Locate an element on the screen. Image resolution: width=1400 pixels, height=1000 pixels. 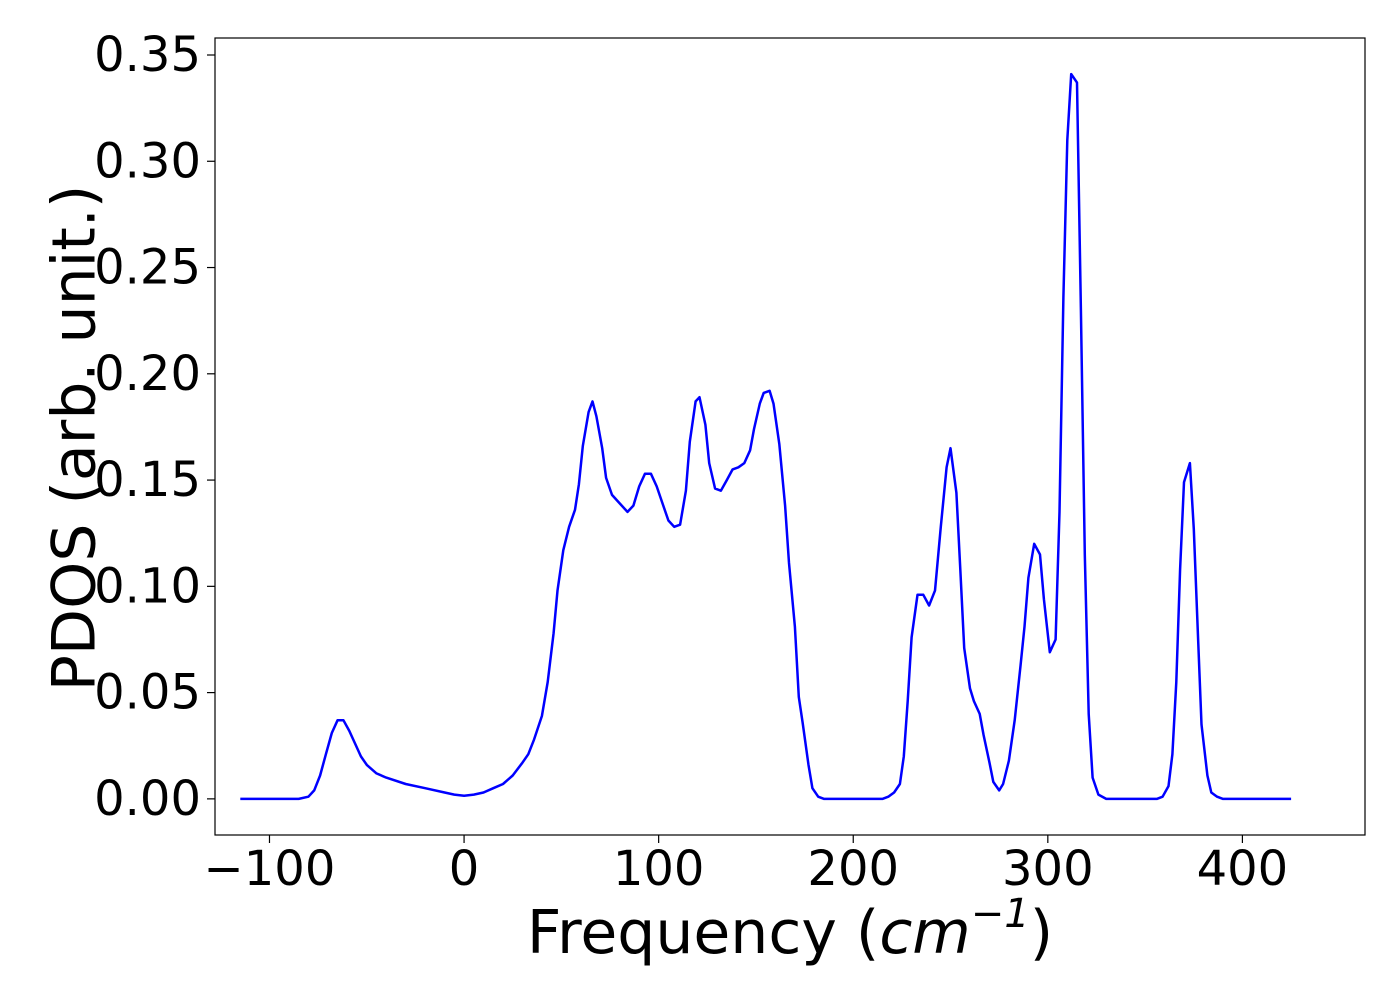
x-tick-label: 0 is located at coordinates (464, 869).